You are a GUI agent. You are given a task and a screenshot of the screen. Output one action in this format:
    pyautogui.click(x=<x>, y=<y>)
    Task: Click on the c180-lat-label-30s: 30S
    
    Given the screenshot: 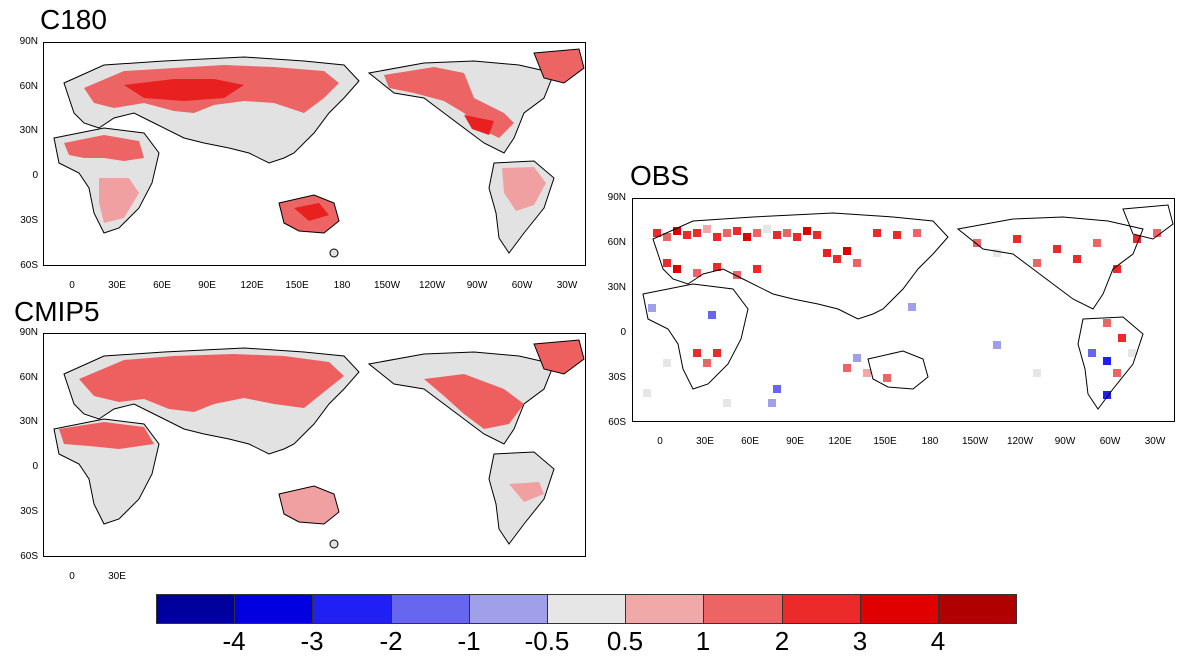 What is the action you would take?
    pyautogui.click(x=29, y=220)
    